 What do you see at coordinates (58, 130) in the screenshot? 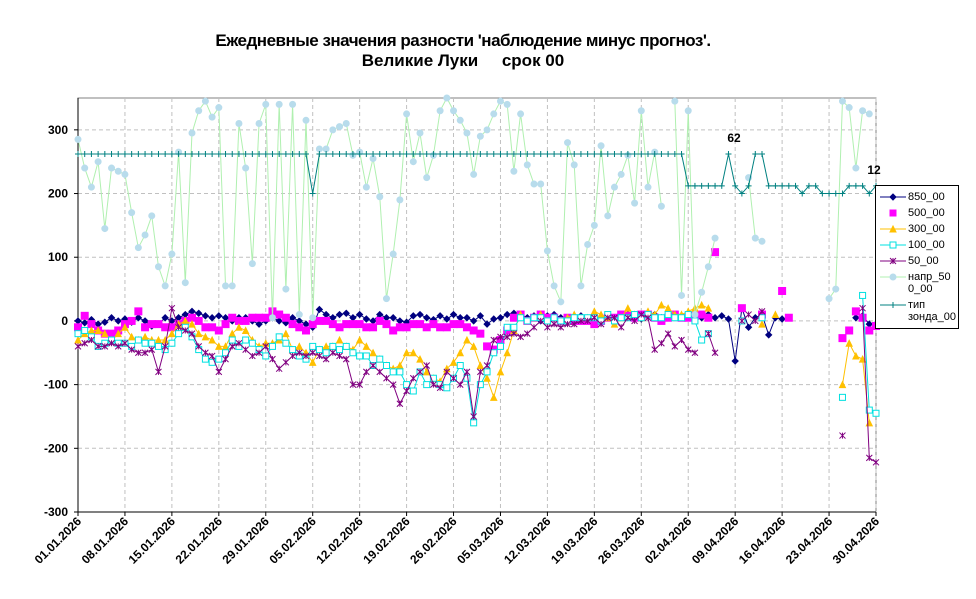
I see `y-tick-label: 300` at bounding box center [58, 130].